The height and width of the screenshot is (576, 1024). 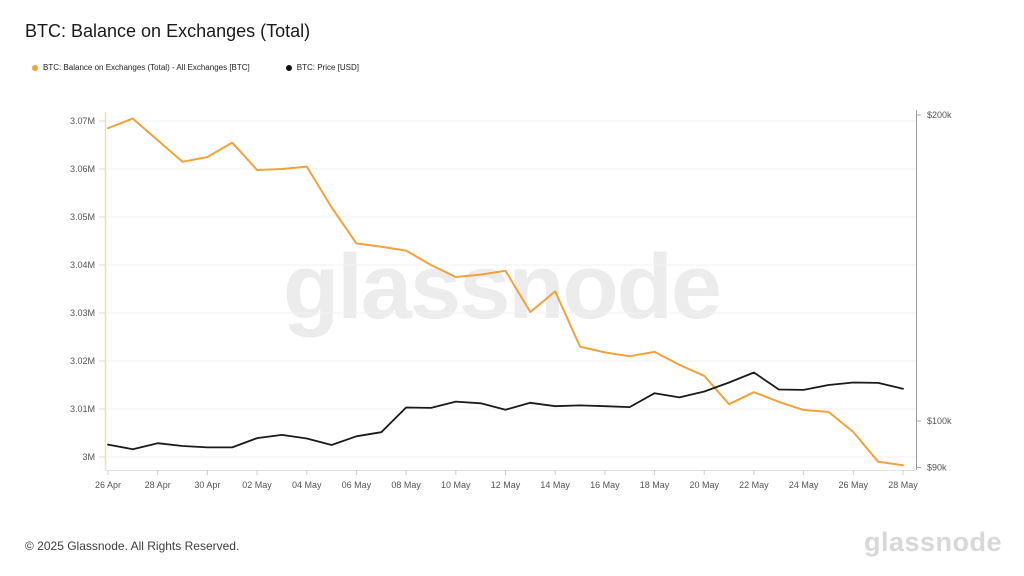 I want to click on x-axis-tick-label: 06 May, so click(x=357, y=485).